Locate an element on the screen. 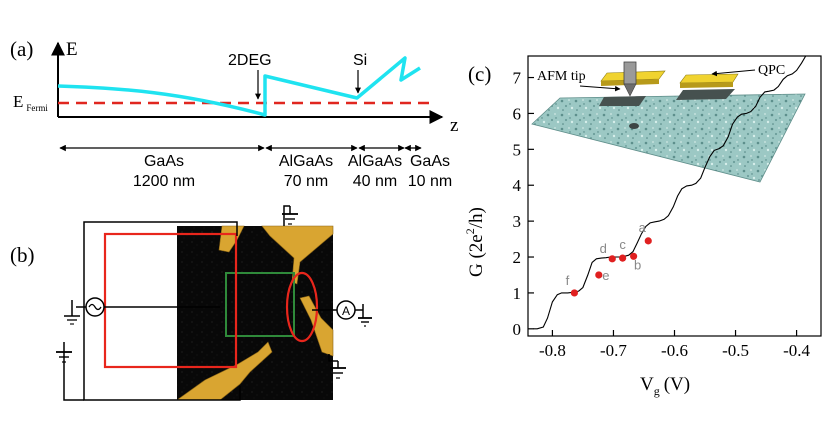  ammeter-label: A is located at coordinates (346, 311).